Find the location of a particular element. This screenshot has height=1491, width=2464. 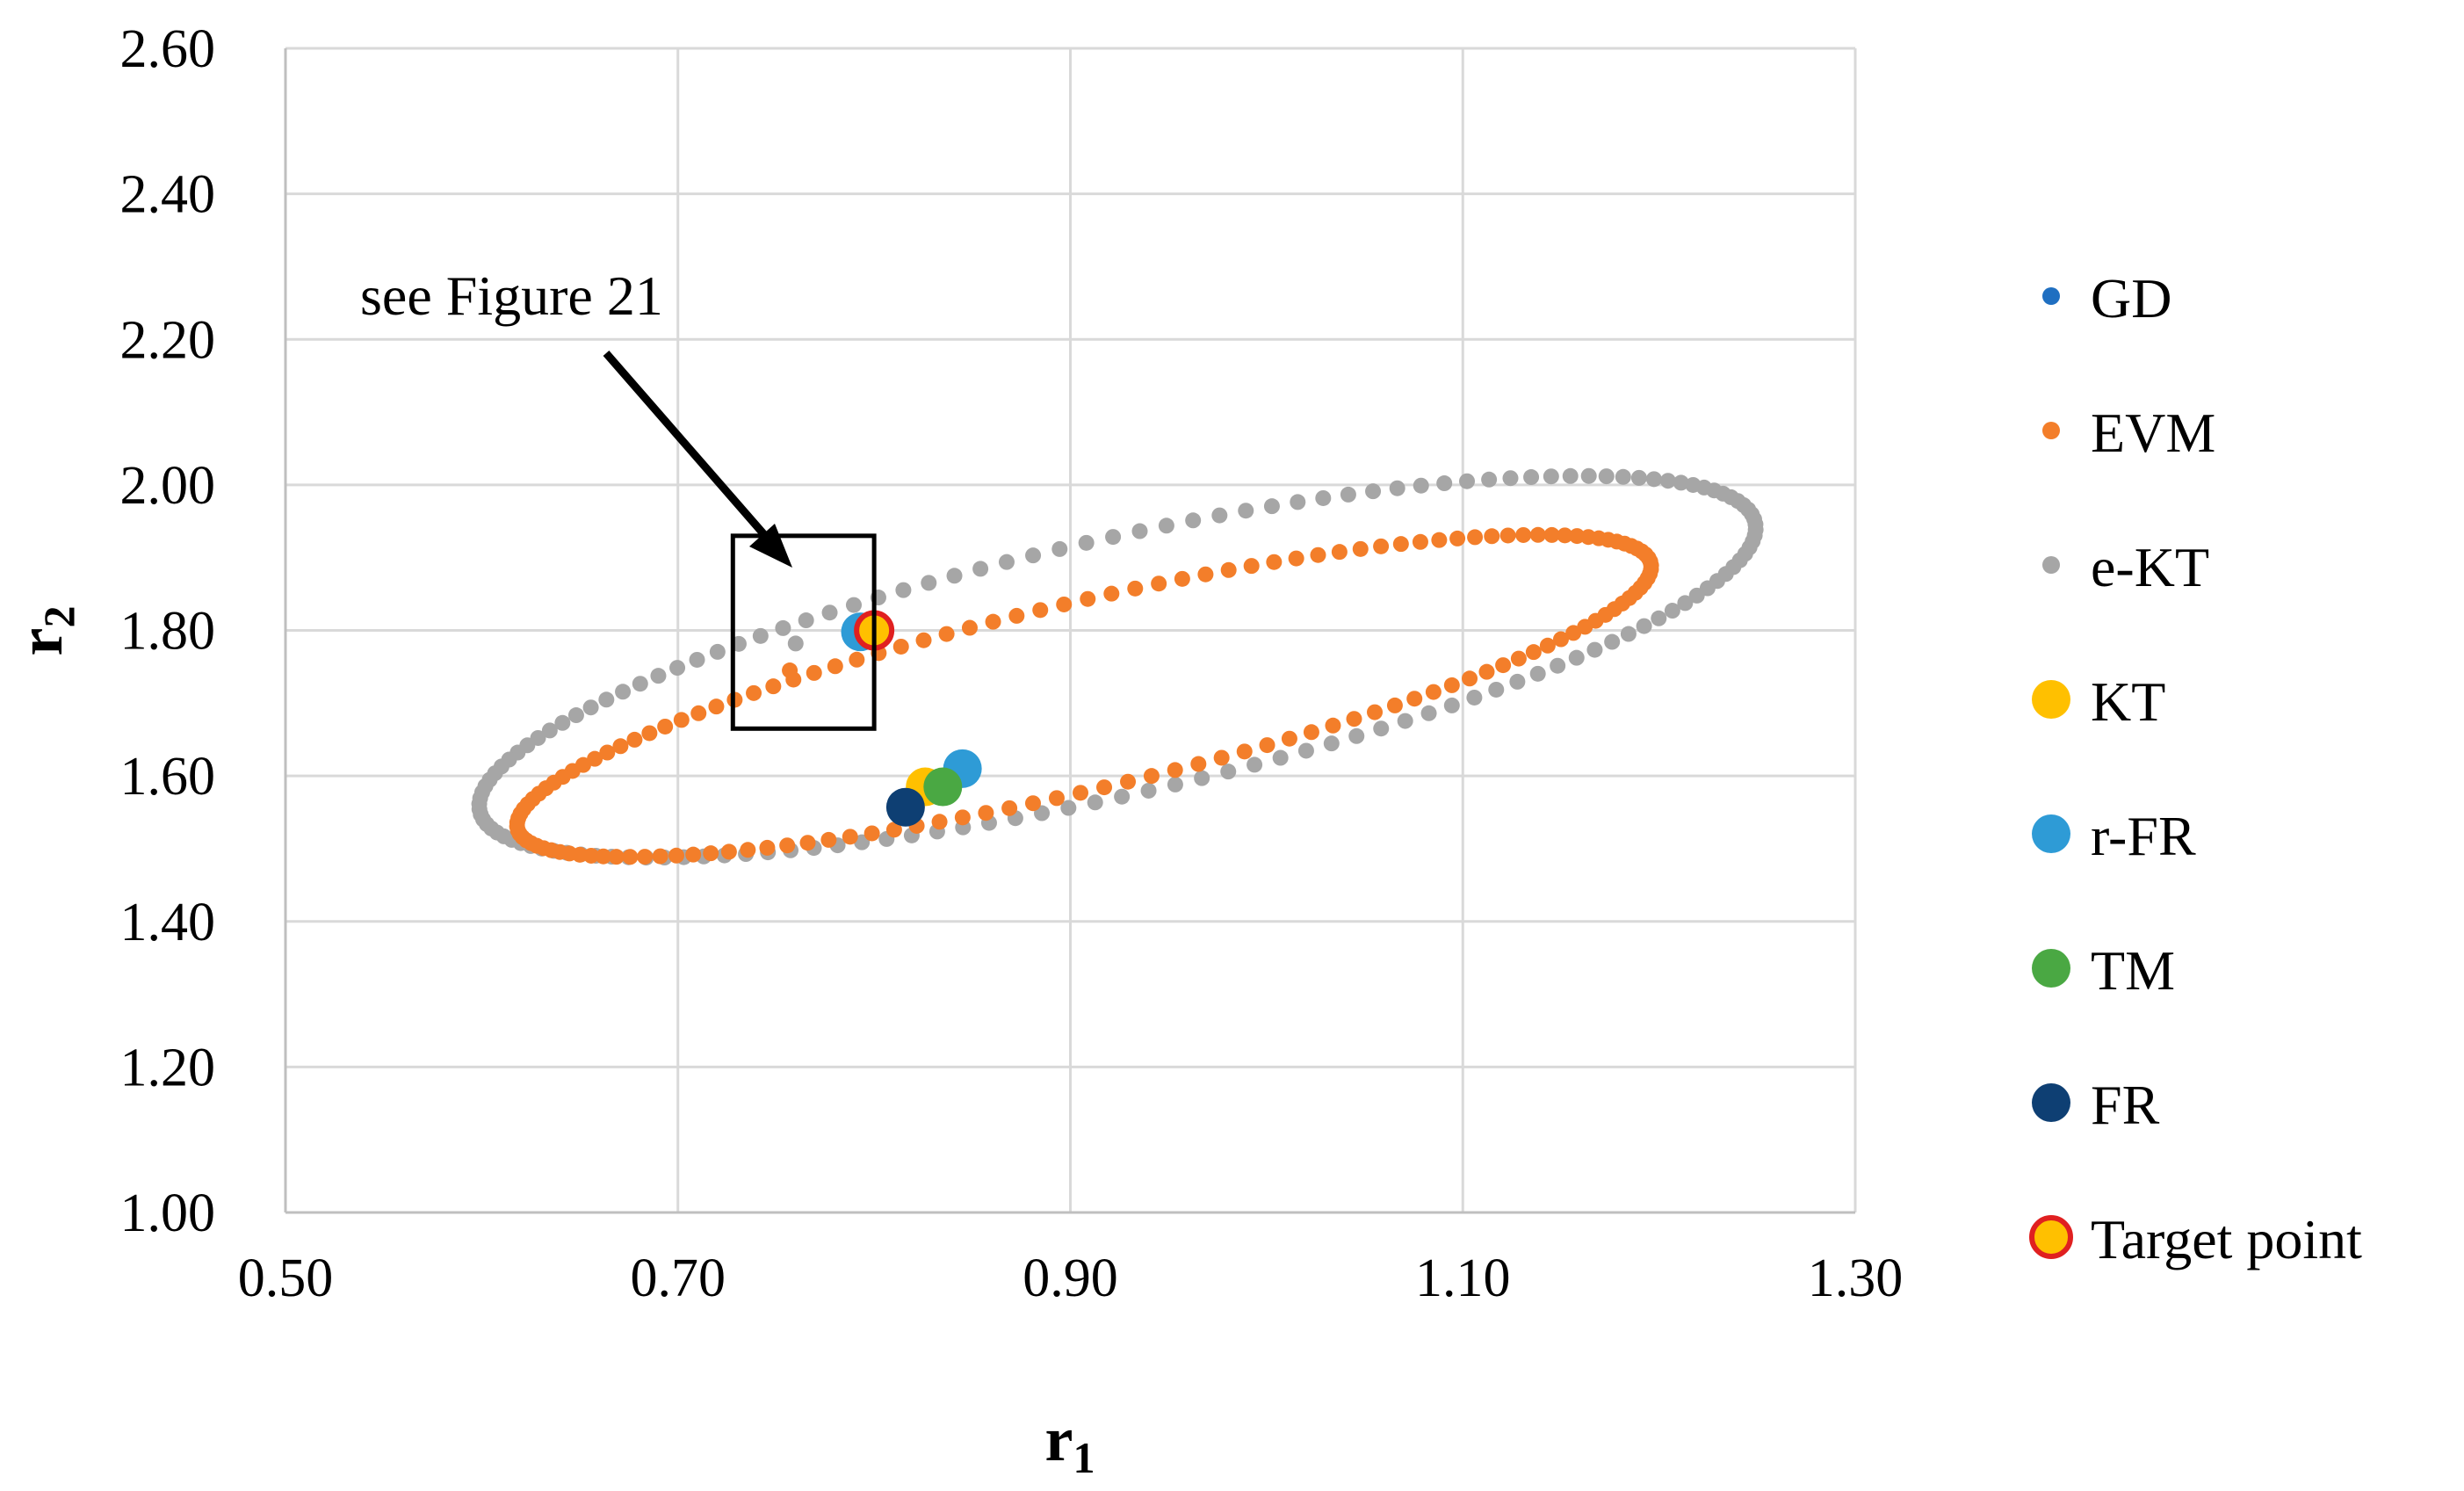

legend-label-tm: TM is located at coordinates (2133, 970).